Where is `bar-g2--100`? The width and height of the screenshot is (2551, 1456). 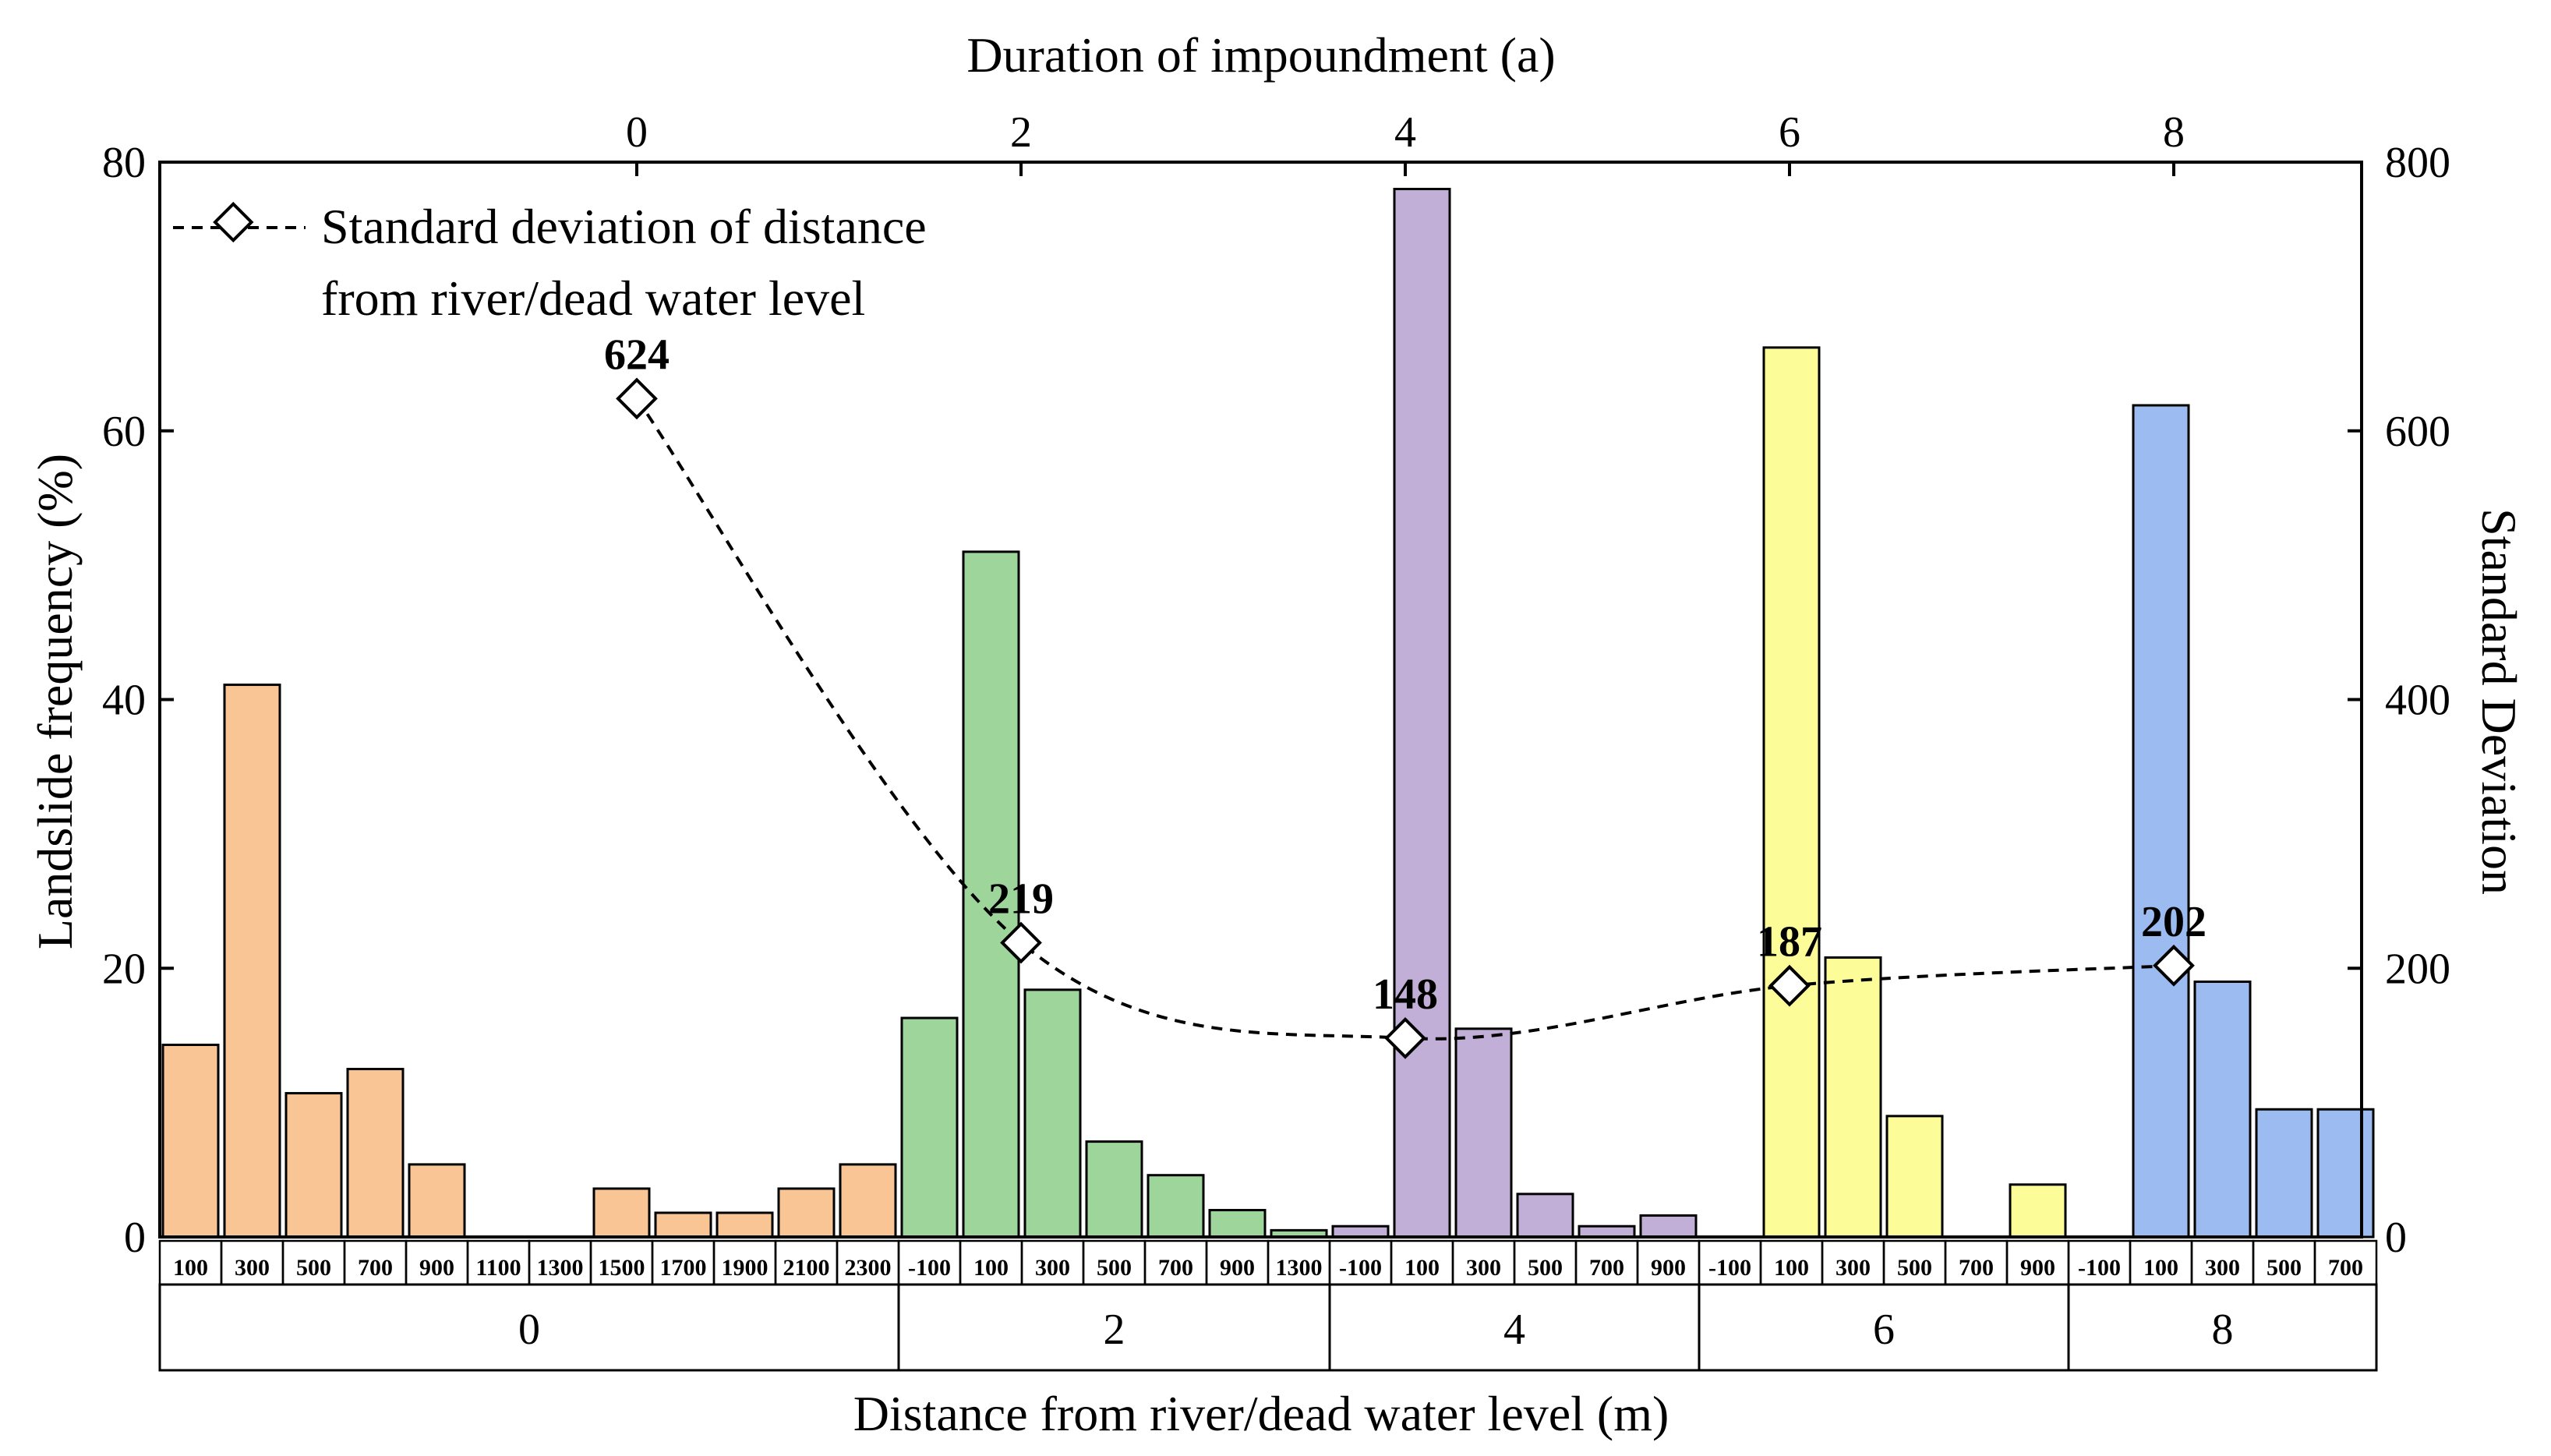
bar-g2--100 is located at coordinates (930, 1127).